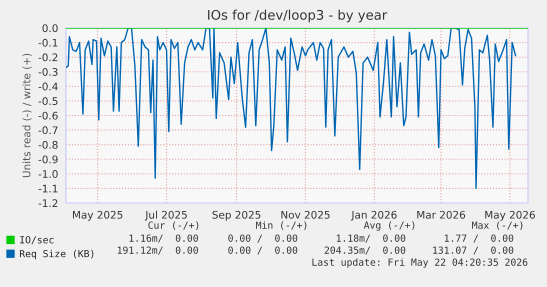 The image size is (547, 287). Describe the element at coordinates (97, 215) in the screenshot. I see `x-tick-label: May 2025` at that location.